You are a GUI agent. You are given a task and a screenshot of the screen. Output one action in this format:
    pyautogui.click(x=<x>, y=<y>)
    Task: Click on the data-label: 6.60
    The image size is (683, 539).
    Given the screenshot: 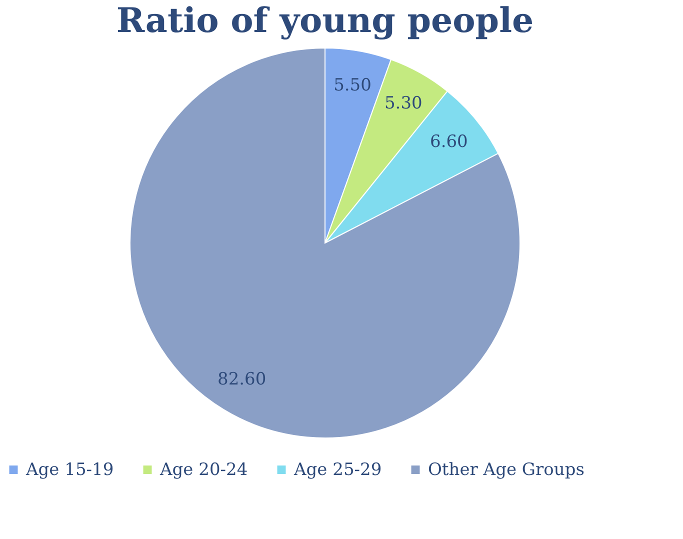 What is the action you would take?
    pyautogui.click(x=449, y=142)
    